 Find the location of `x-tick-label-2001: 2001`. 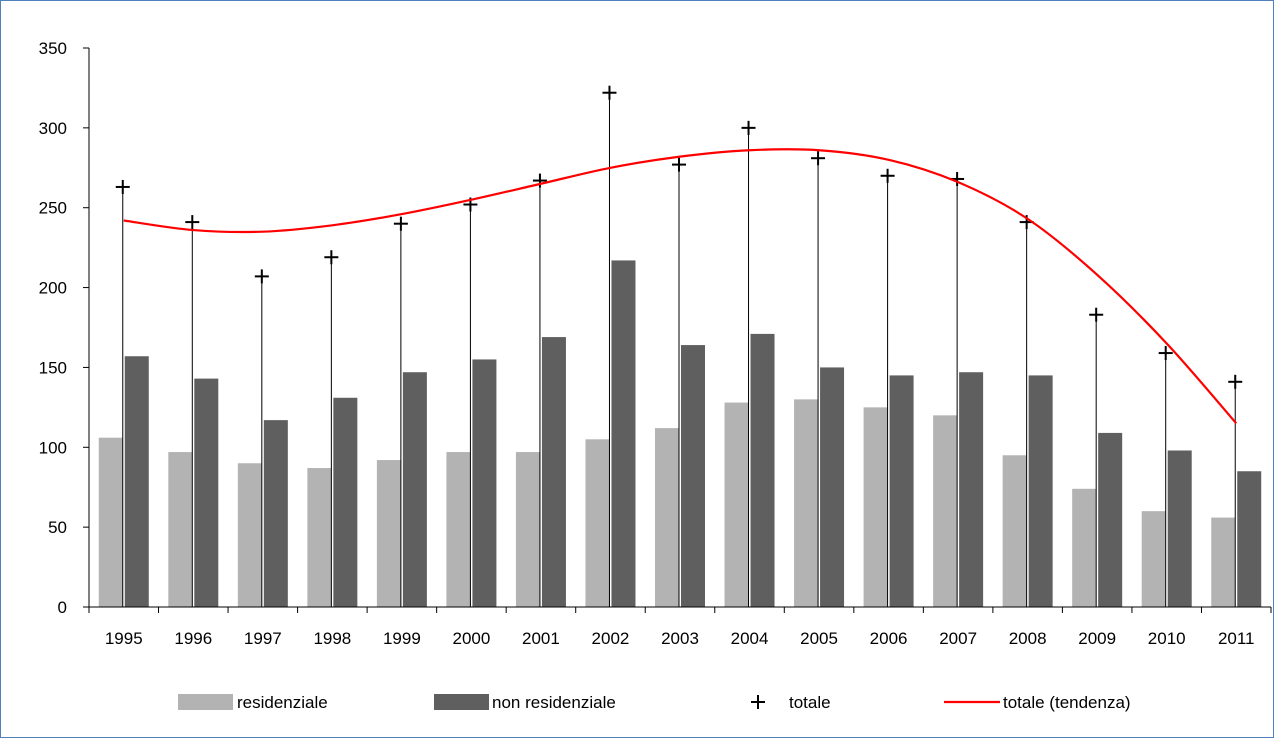

x-tick-label-2001: 2001 is located at coordinates (541, 638).